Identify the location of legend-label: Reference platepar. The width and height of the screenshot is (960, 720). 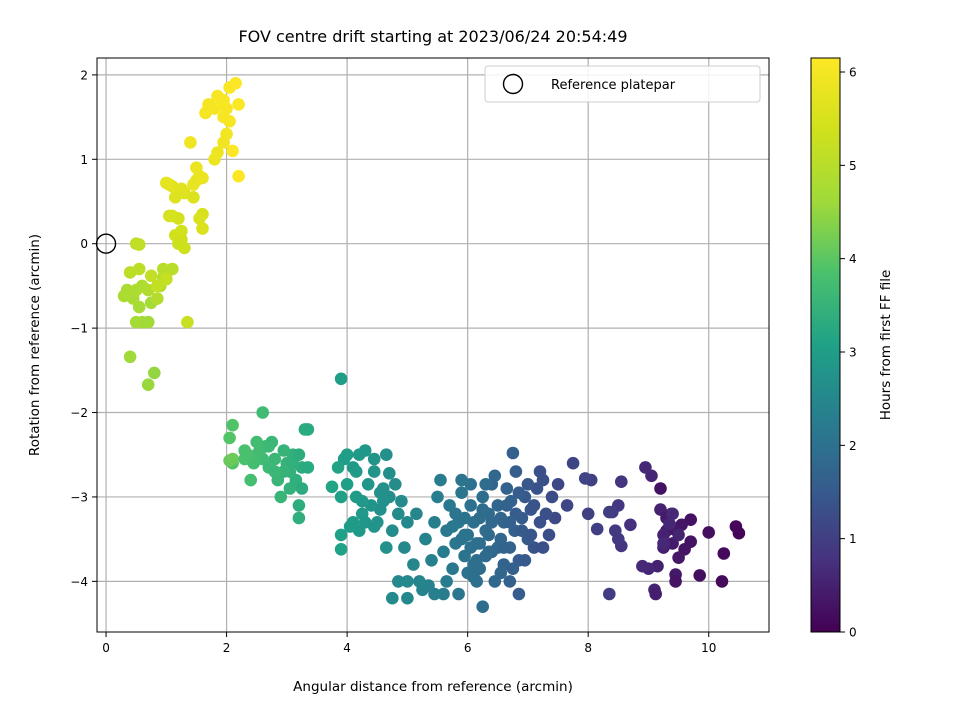
(613, 85).